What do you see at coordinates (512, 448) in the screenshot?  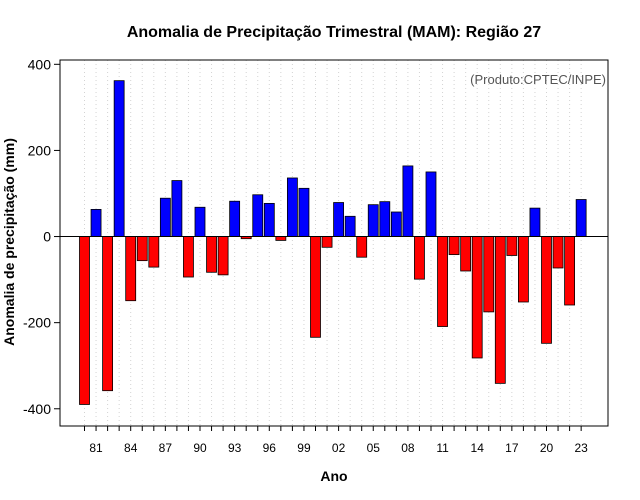 I see `x-tick-label: 17` at bounding box center [512, 448].